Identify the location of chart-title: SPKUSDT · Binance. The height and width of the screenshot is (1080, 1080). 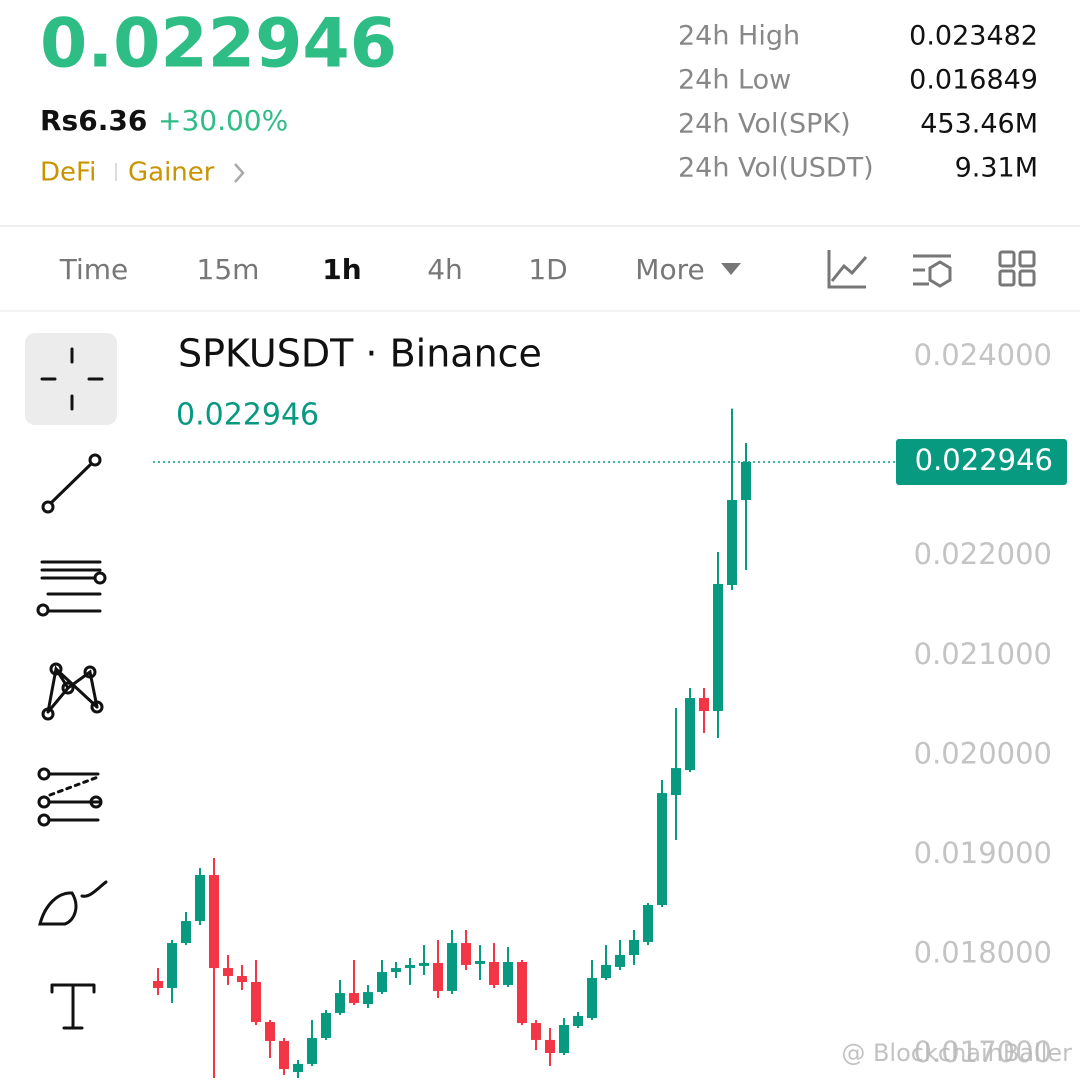
(360, 354).